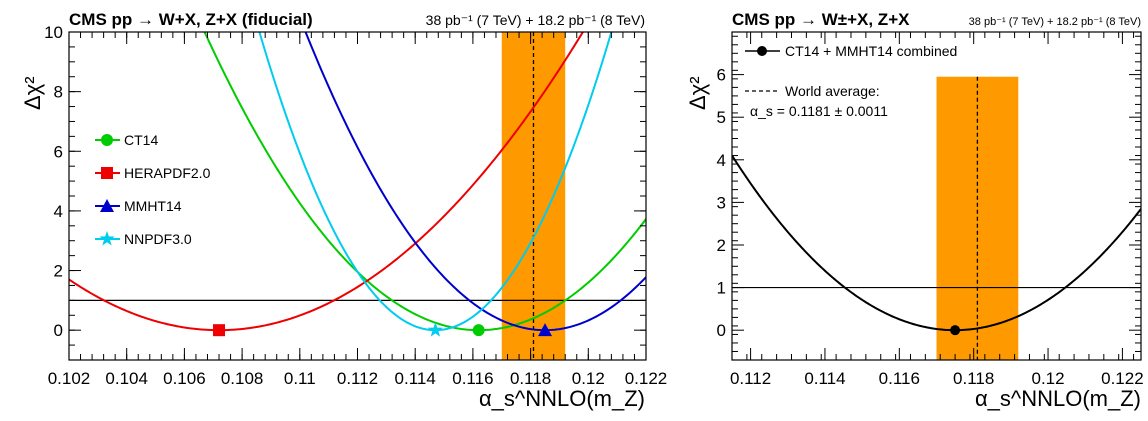 This screenshot has height=421, width=1148. I want to click on legend-label-world-average: World average:, so click(832, 91).